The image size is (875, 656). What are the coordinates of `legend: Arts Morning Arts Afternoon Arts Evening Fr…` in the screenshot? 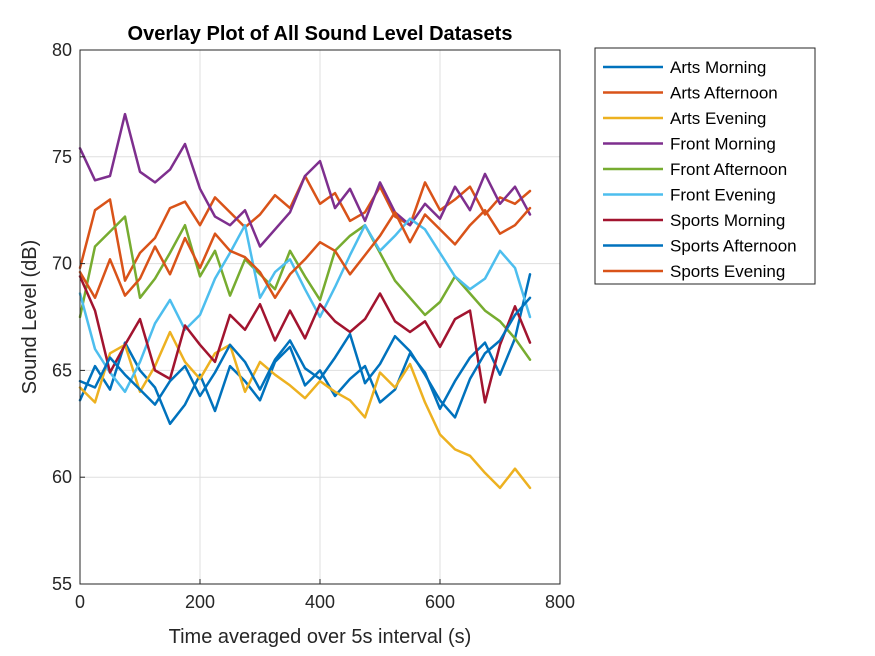 It's located at (705, 166).